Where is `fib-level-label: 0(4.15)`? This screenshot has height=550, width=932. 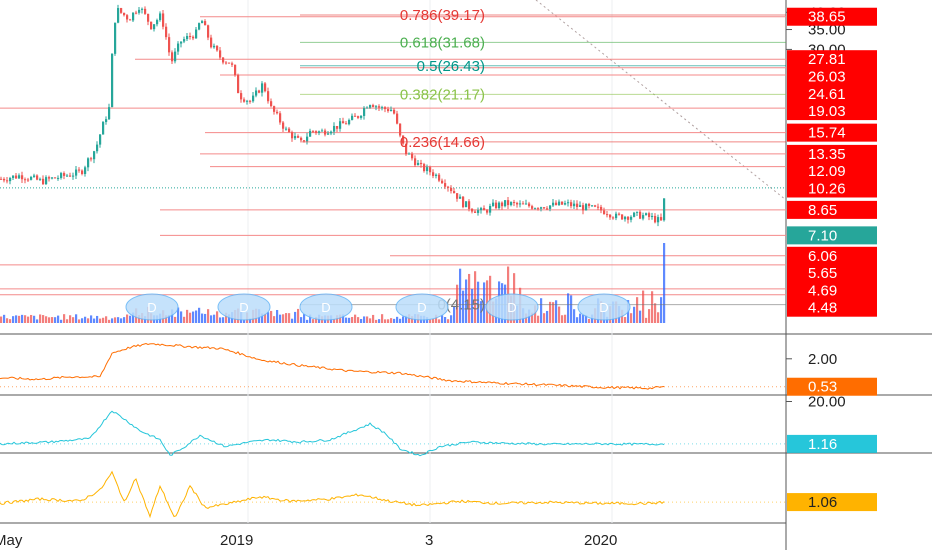 fib-level-label: 0(4.15) is located at coordinates (461, 305).